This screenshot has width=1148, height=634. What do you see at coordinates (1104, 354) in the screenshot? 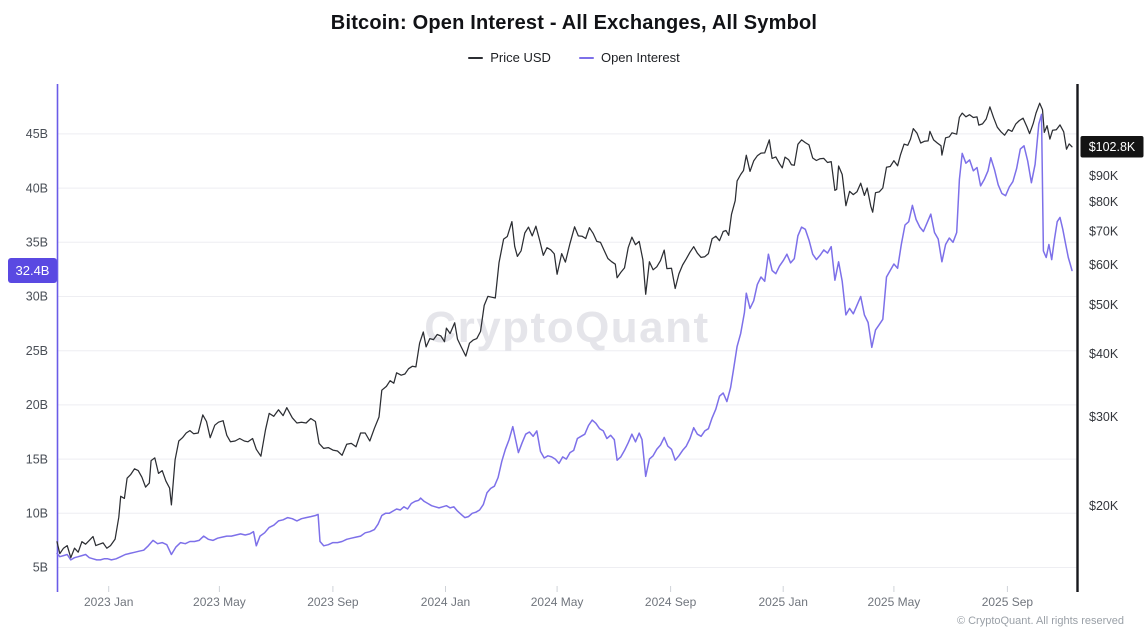
I see `right-axis-label: $40K` at bounding box center [1104, 354].